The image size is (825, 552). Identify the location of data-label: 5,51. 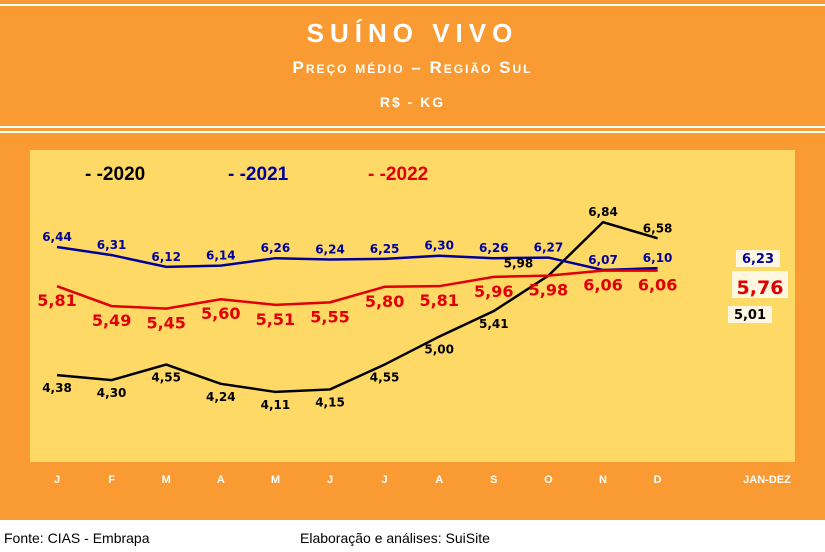
(275, 319).